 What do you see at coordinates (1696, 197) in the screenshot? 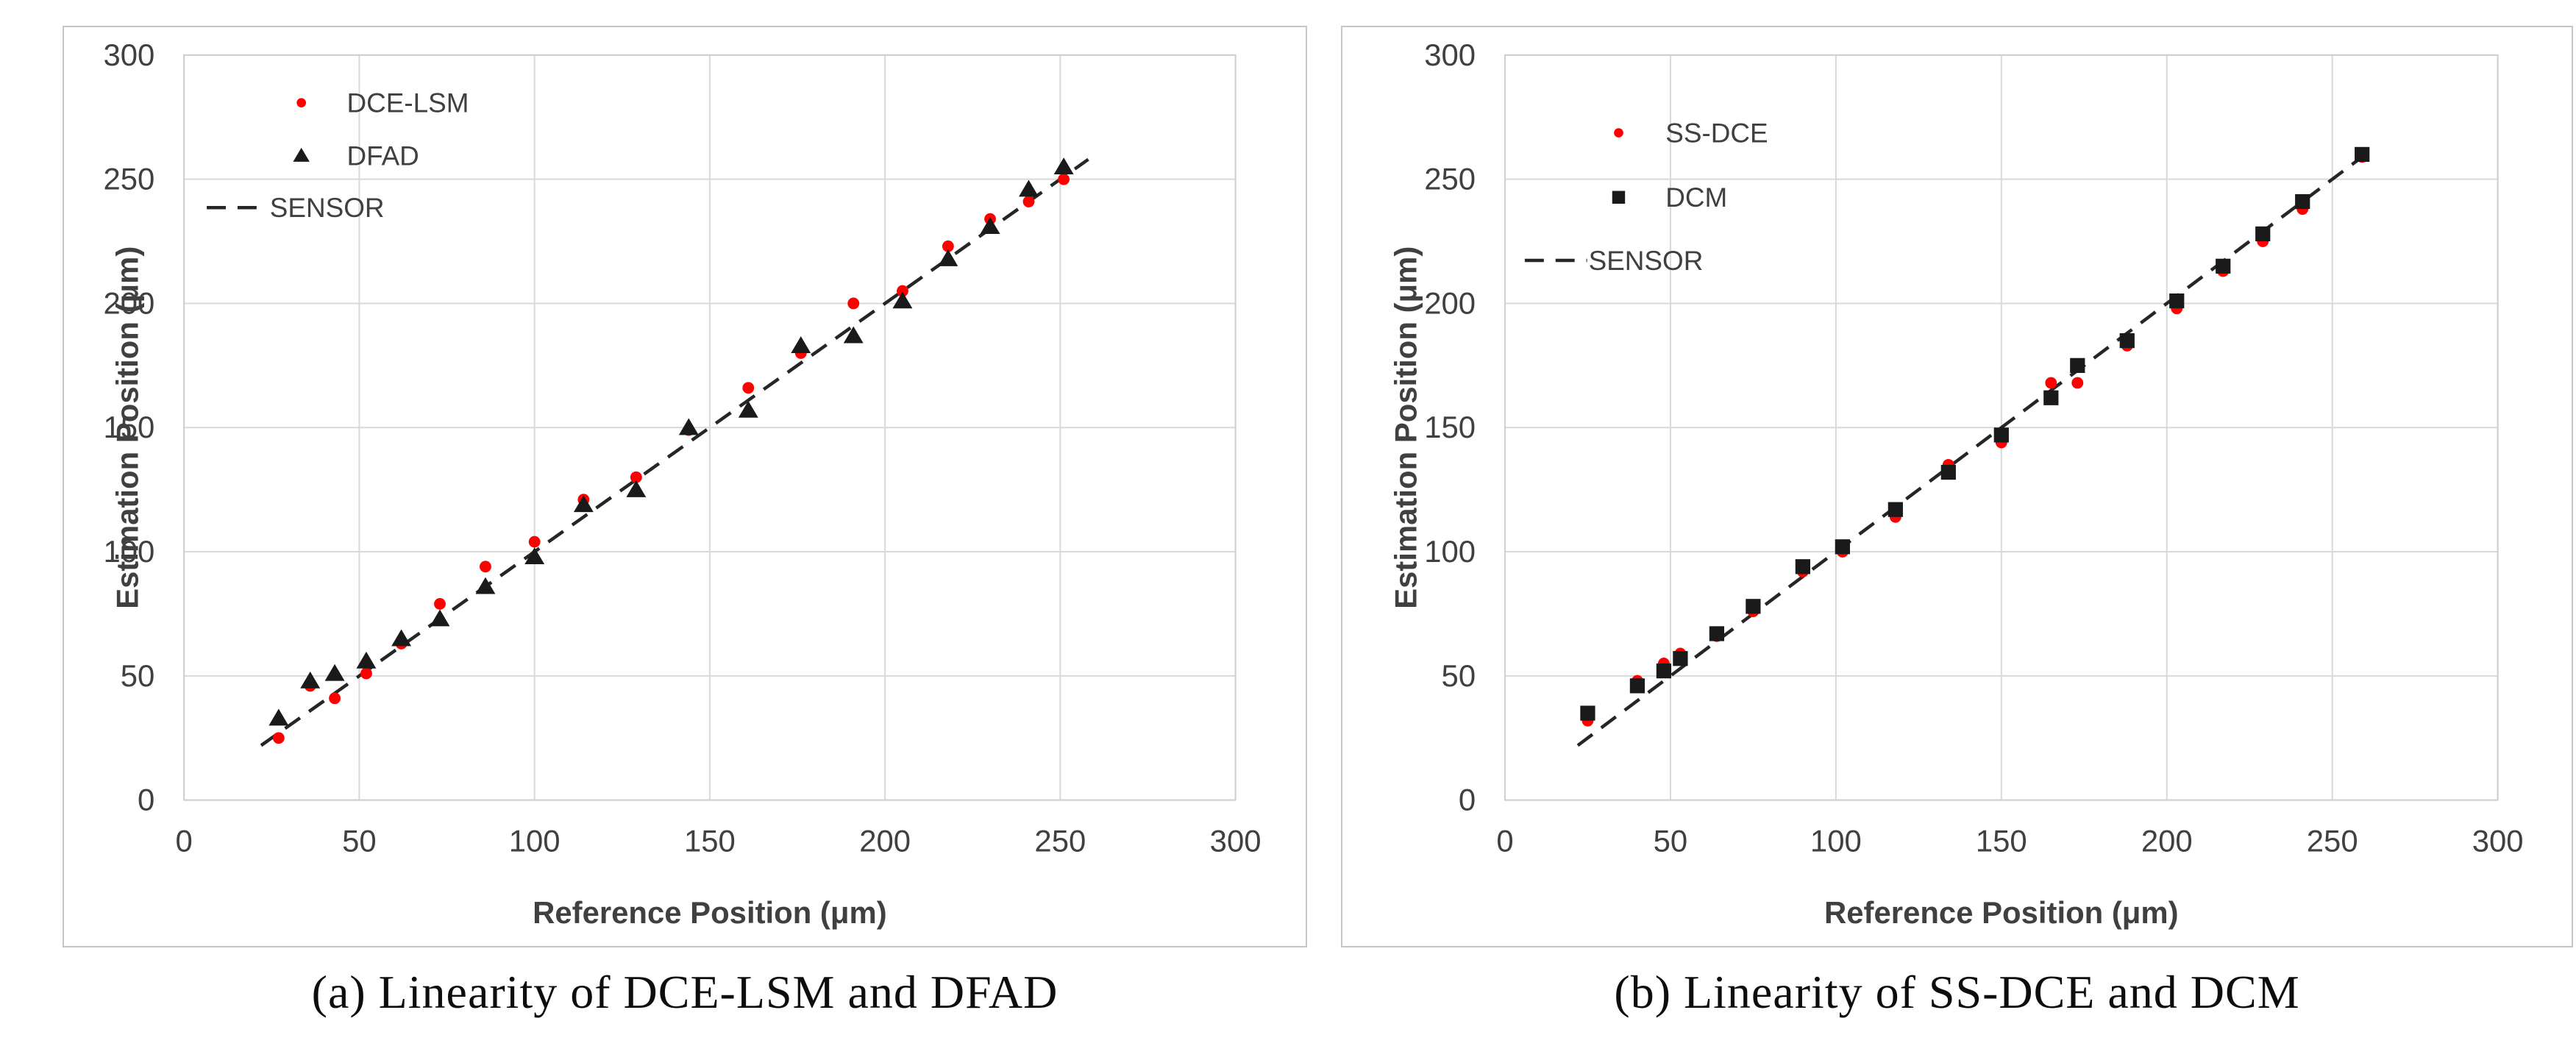
I see `legend-label: DCM` at bounding box center [1696, 197].